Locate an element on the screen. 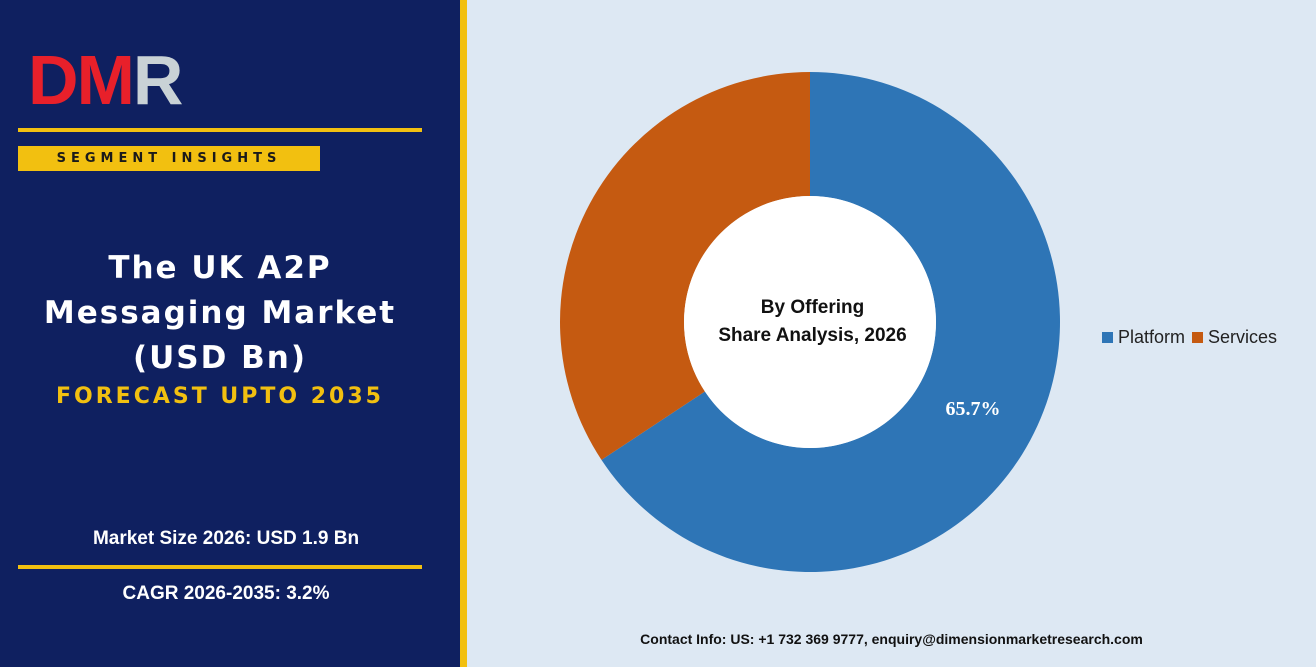  dmr-logo: DMR is located at coordinates (106, 78).